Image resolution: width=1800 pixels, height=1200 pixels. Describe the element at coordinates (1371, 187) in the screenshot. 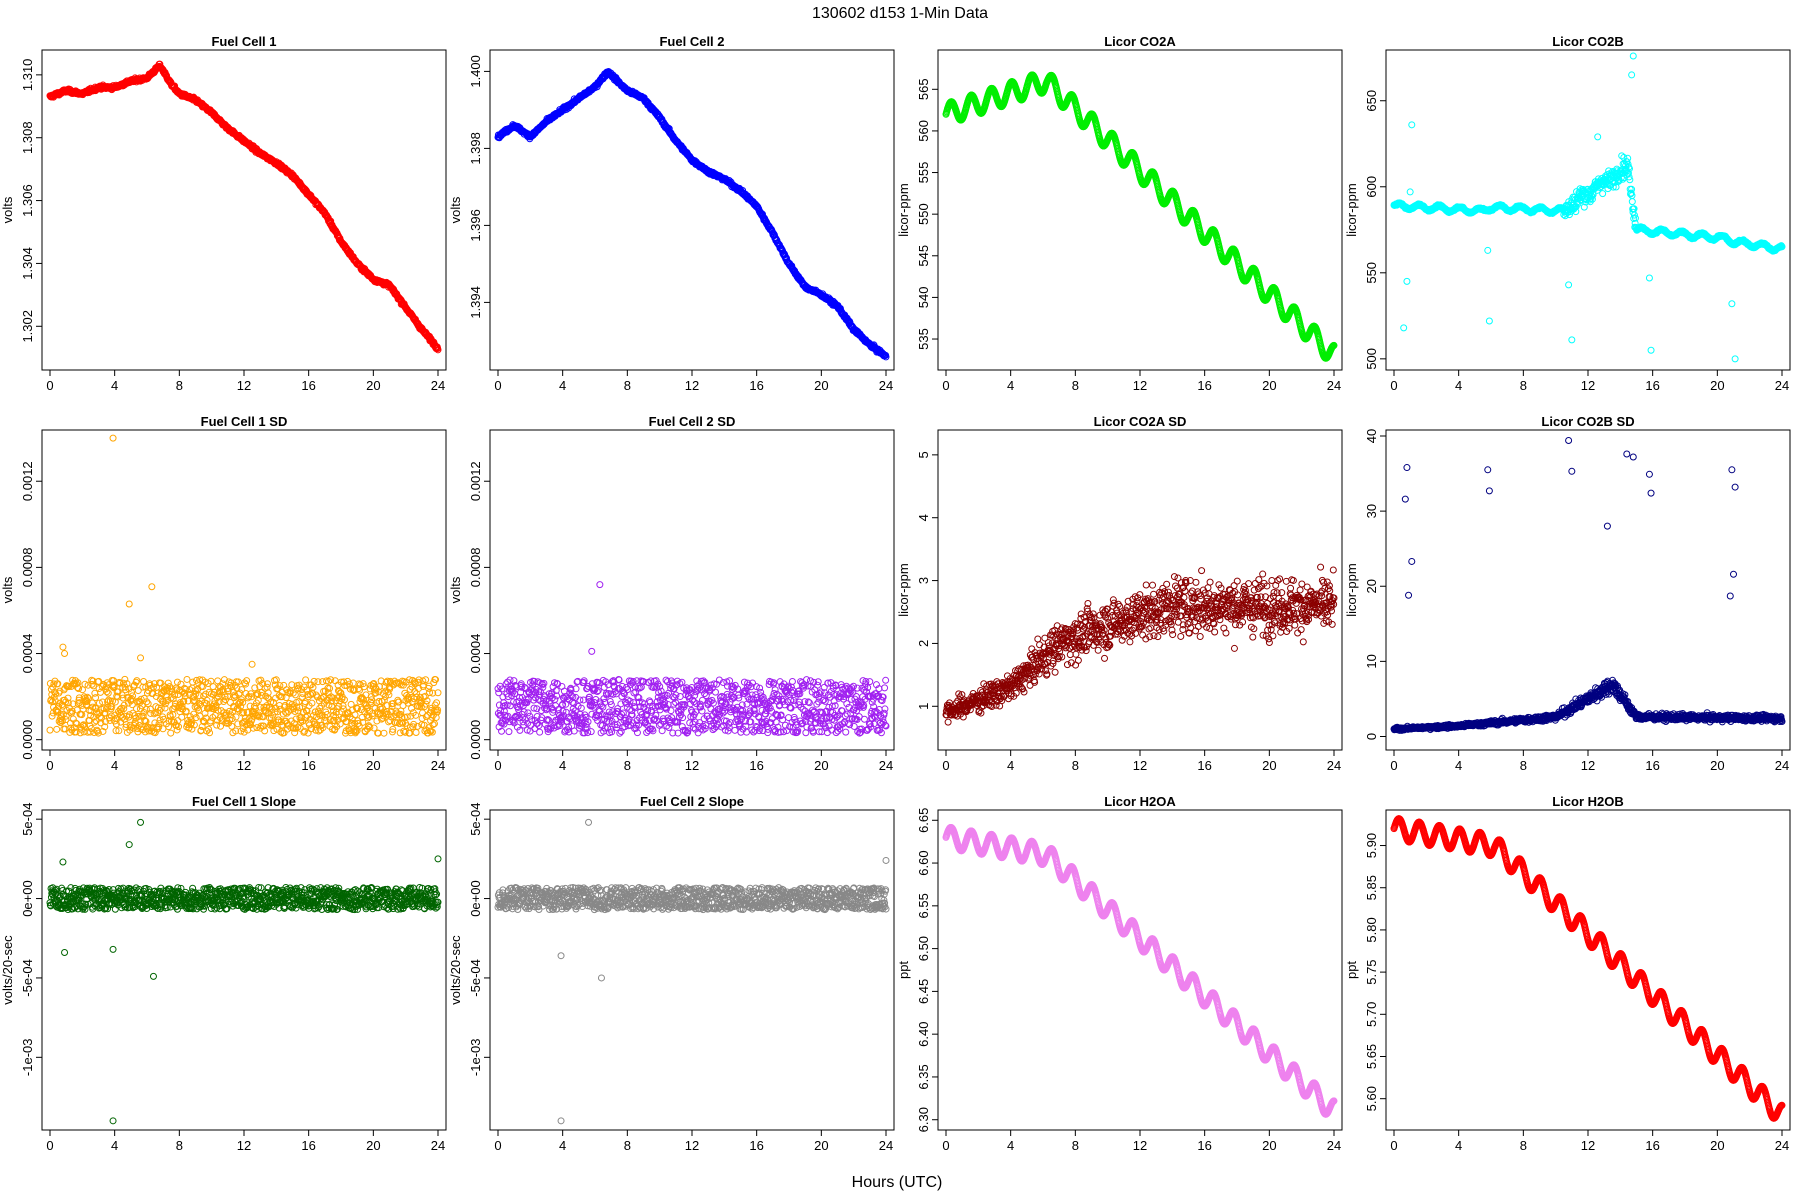

I see `y-tick-label: 600` at that location.